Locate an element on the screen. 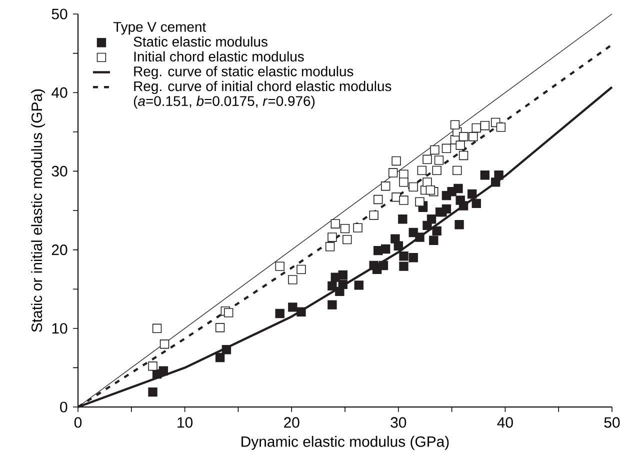  legend-title: Type V cement is located at coordinates (159, 28).